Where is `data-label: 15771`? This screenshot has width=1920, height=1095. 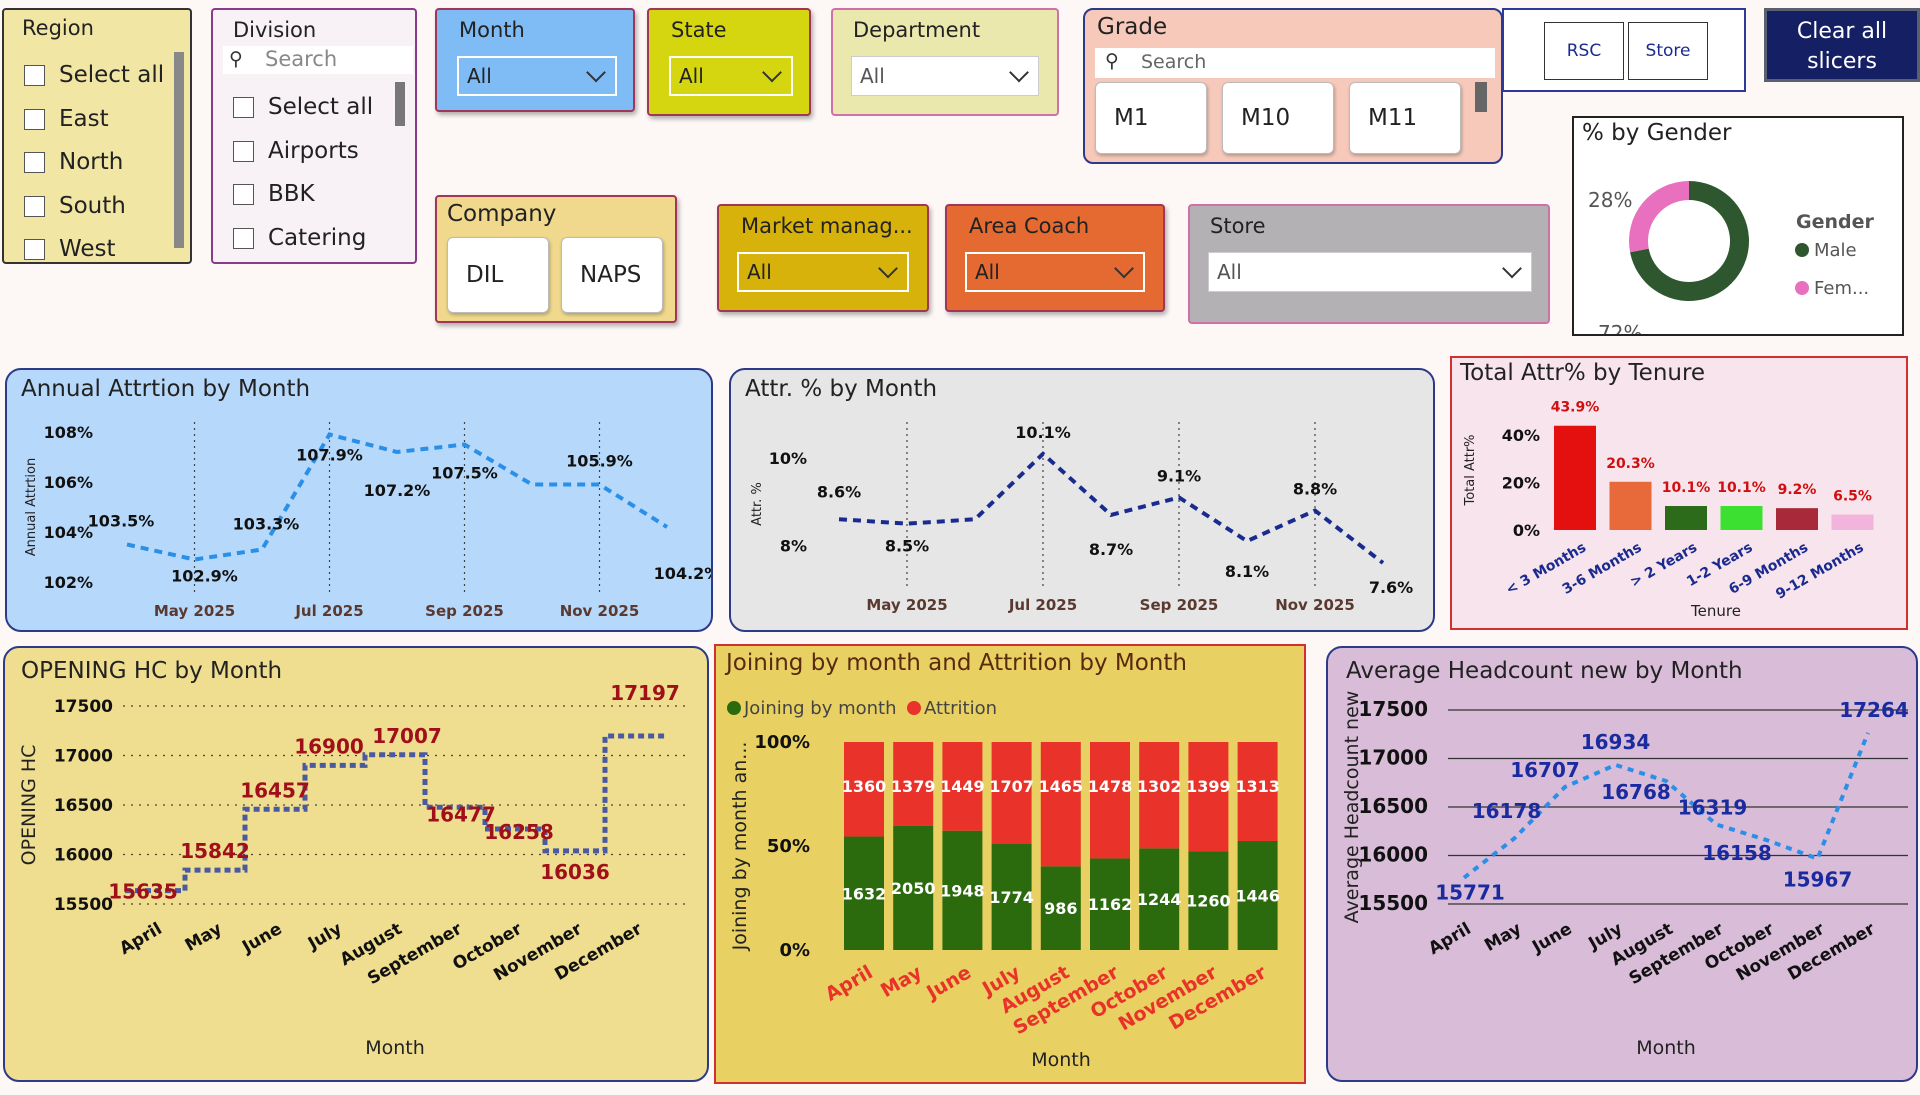 data-label: 15771 is located at coordinates (1470, 893).